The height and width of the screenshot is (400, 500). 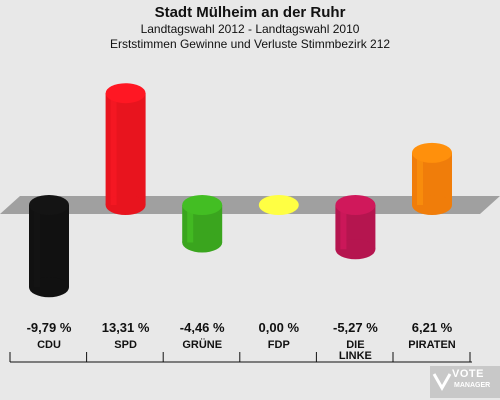 I want to click on value-label: 0,00 %, so click(x=279, y=327).